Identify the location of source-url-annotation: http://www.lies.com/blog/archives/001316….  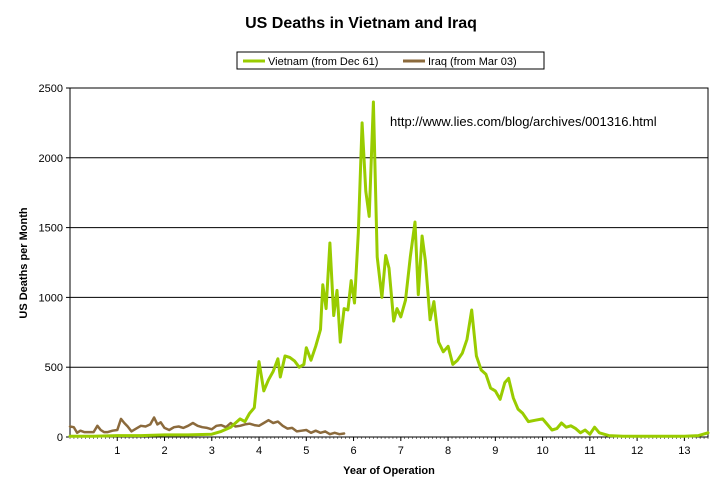
(523, 121).